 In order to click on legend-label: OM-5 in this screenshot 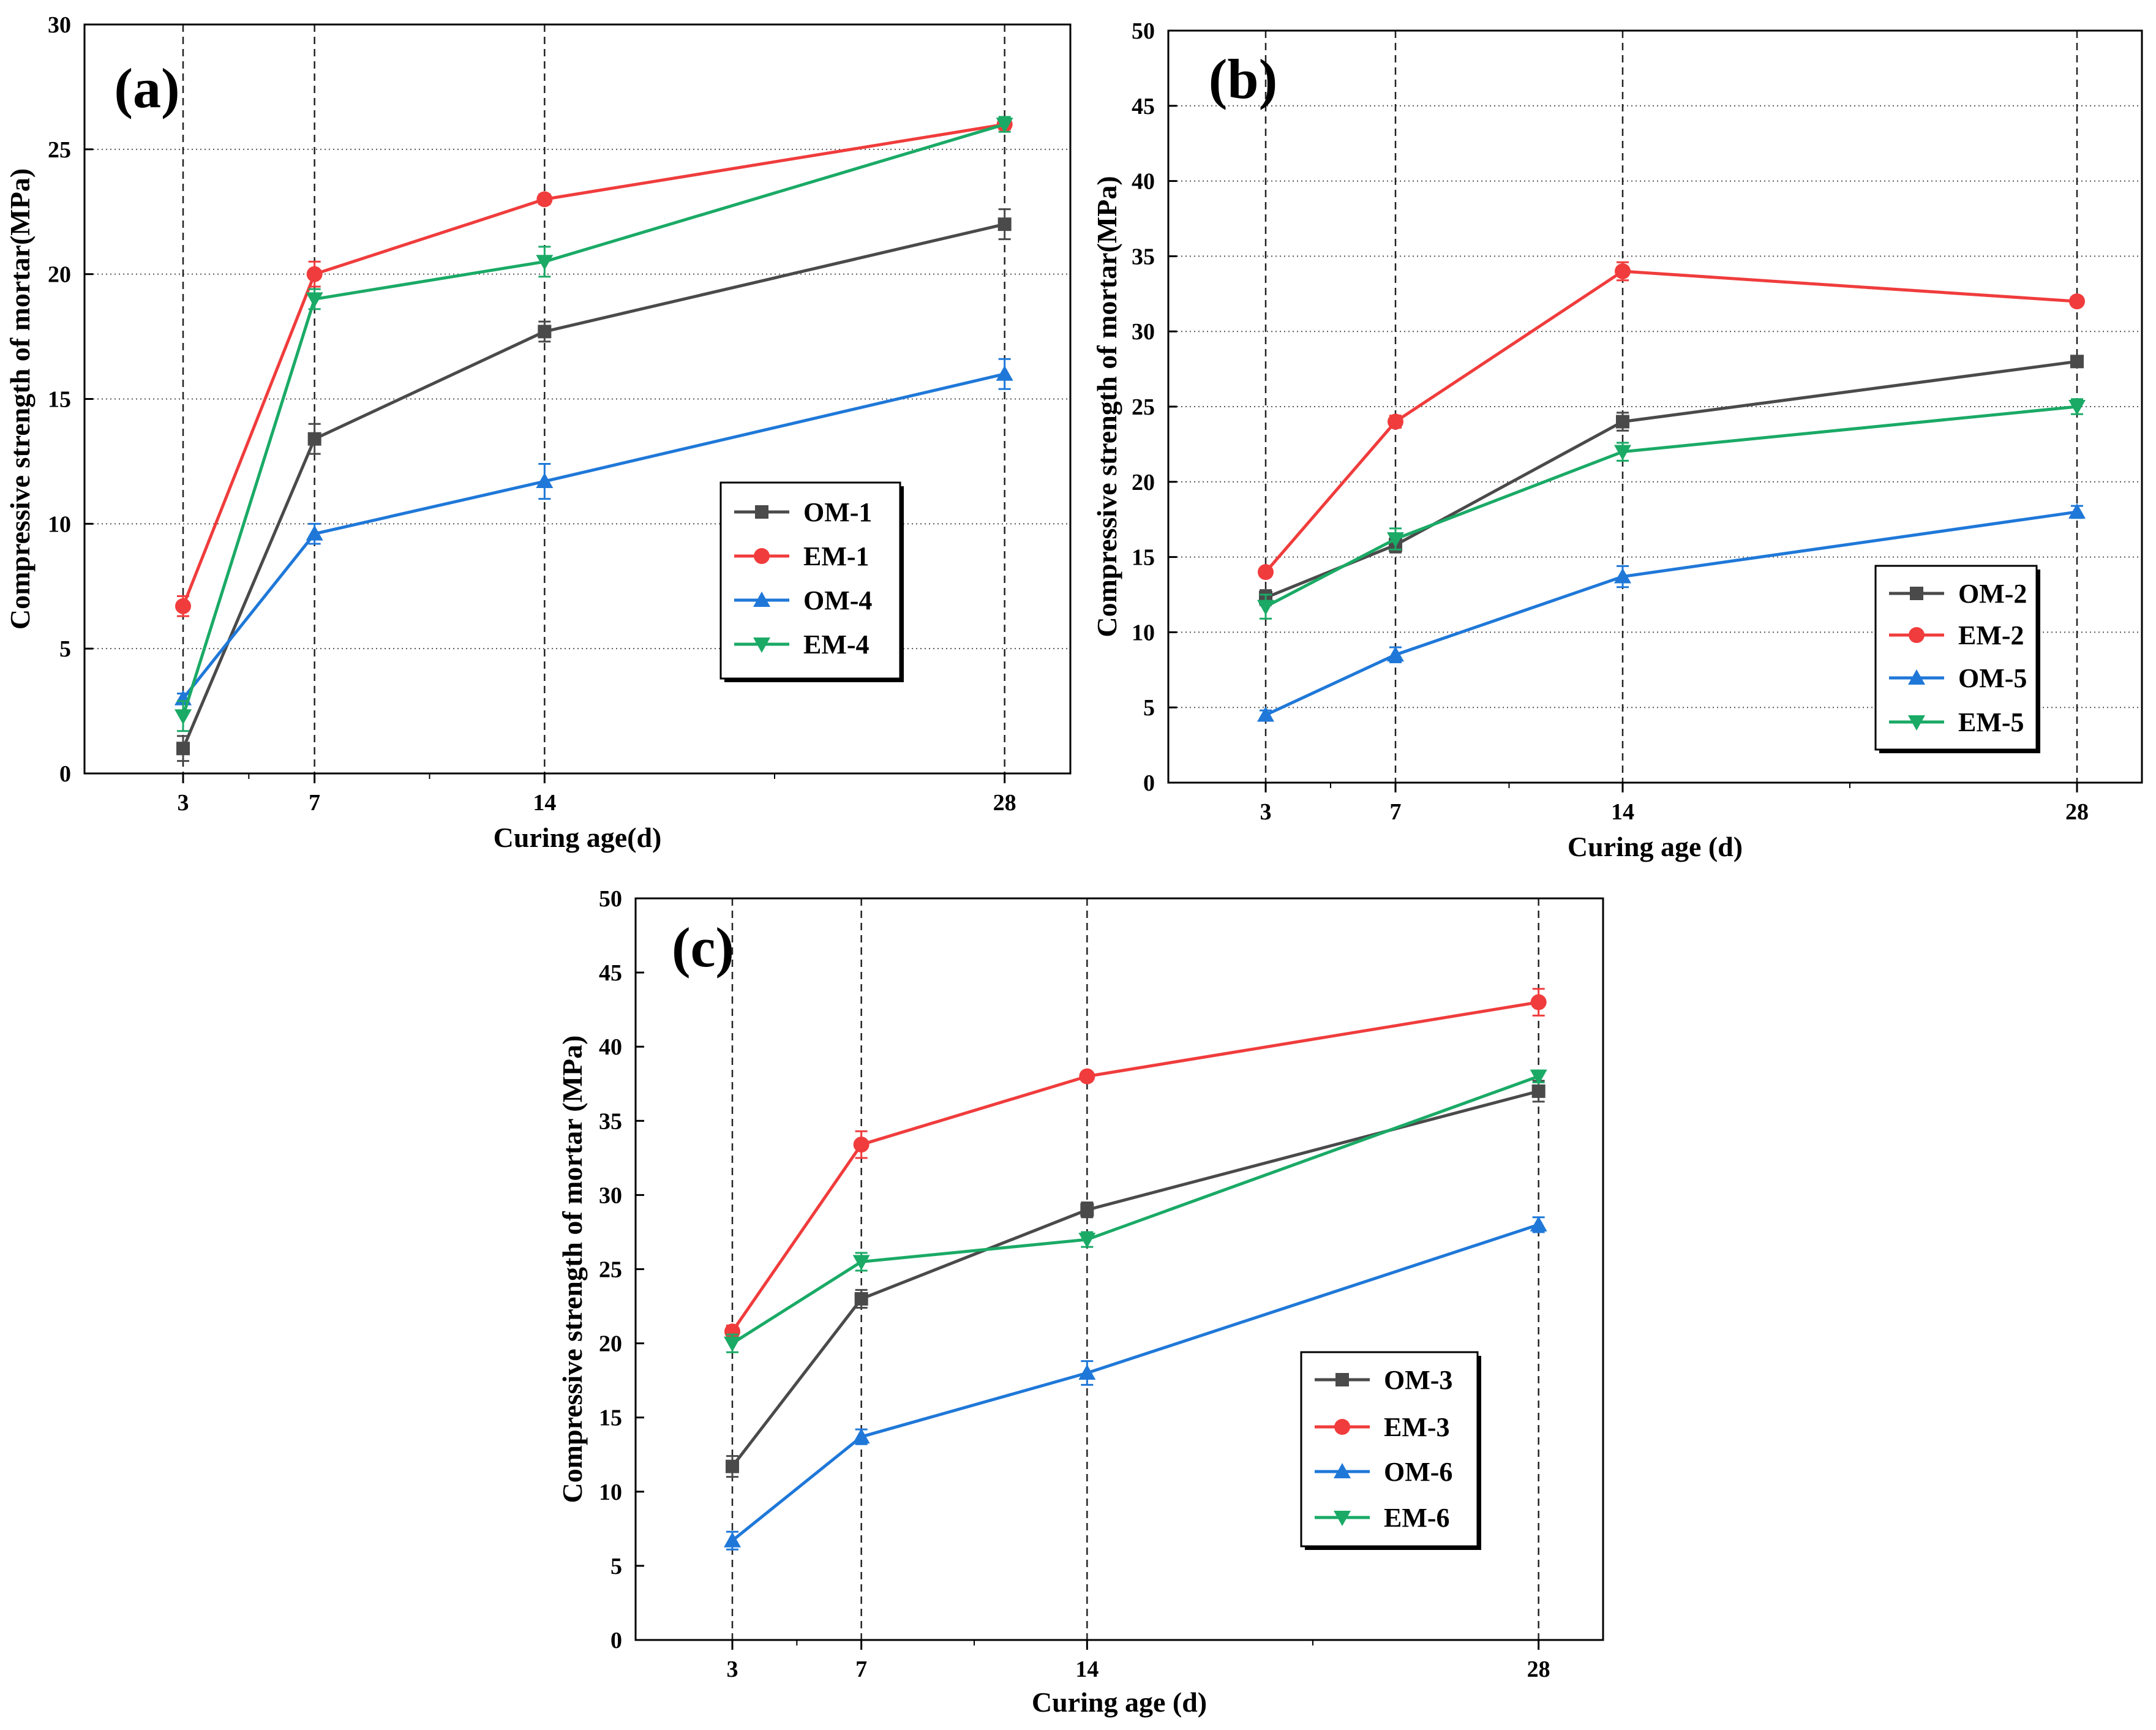, I will do `click(1993, 678)`.